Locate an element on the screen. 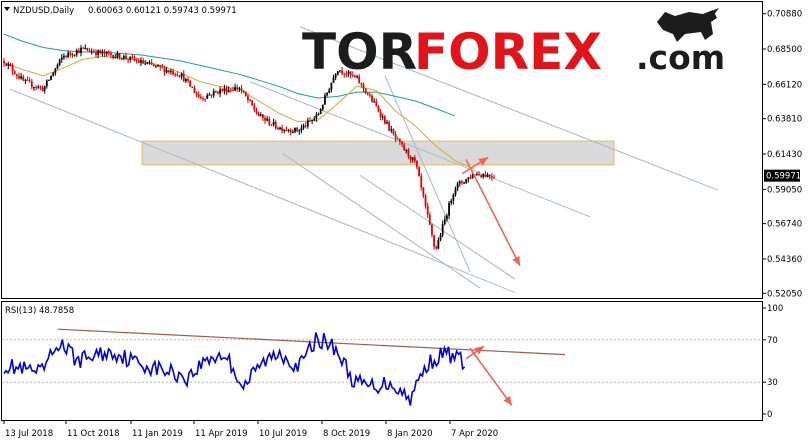 This screenshot has width=808, height=444. time-tick-label: 11 Apr 2019 is located at coordinates (221, 434).